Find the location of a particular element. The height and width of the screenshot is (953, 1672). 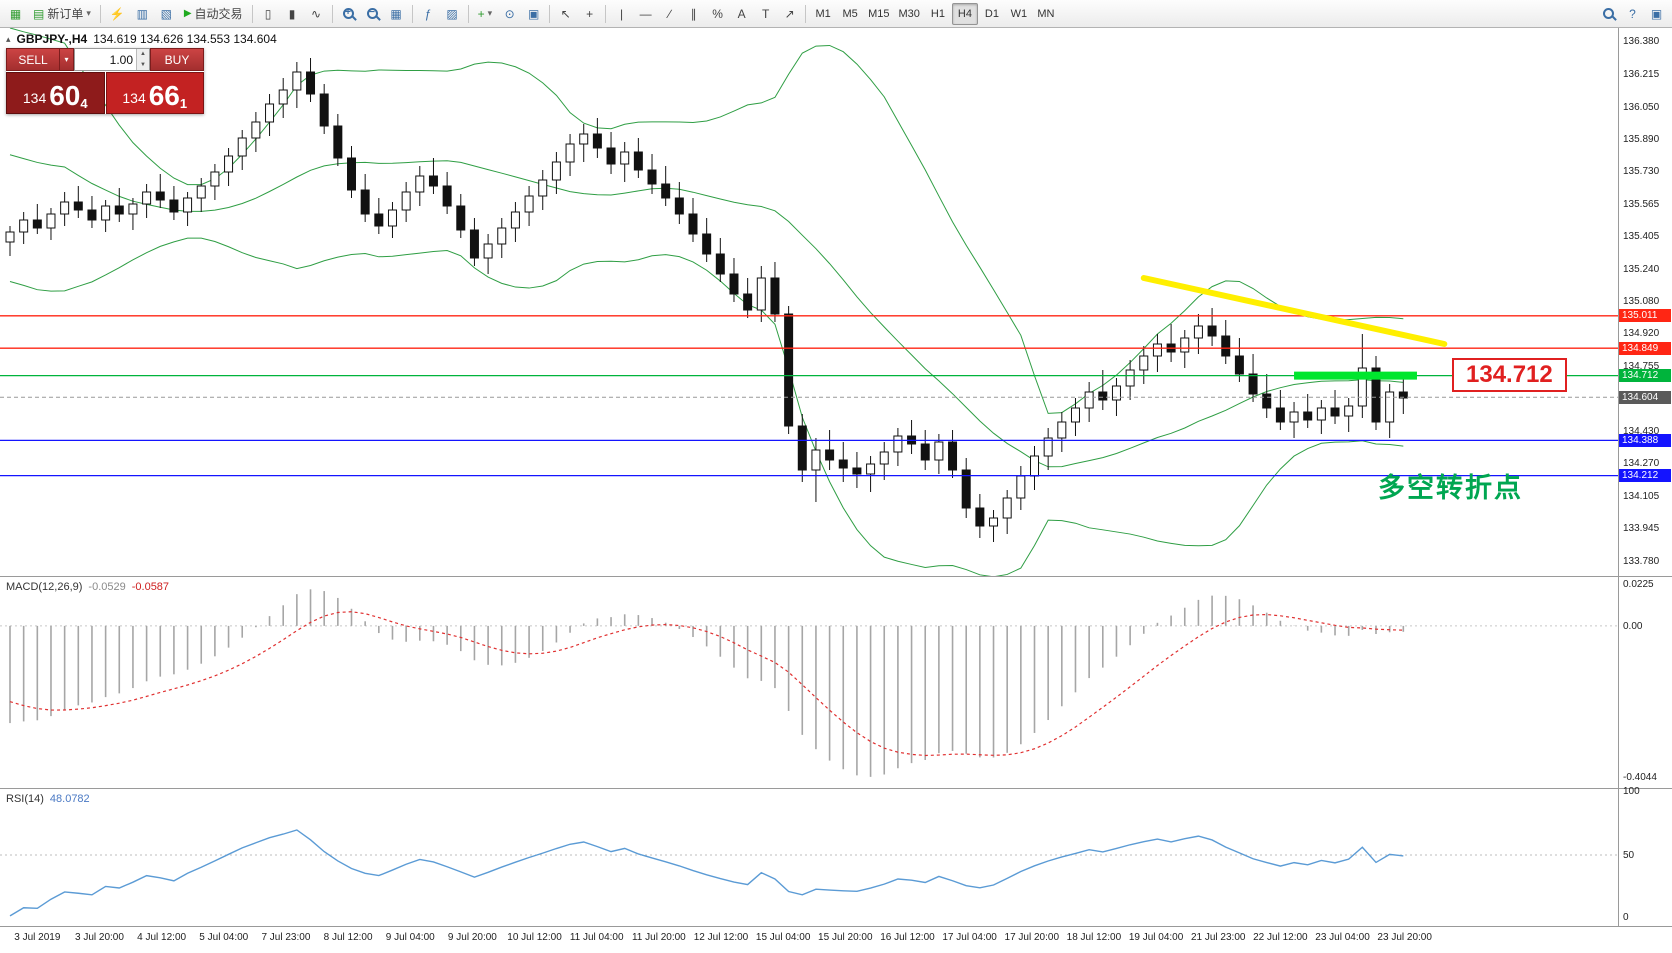

timeframe-D1: D1 is located at coordinates (992, 14).